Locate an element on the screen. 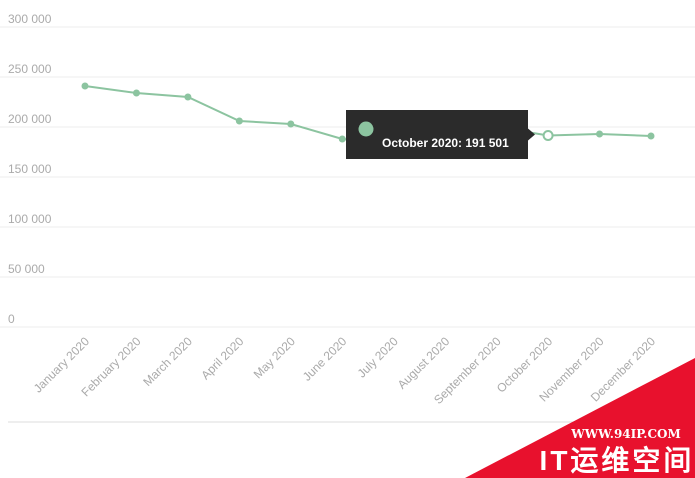  y-tick-label: 250 000 is located at coordinates (30, 69).